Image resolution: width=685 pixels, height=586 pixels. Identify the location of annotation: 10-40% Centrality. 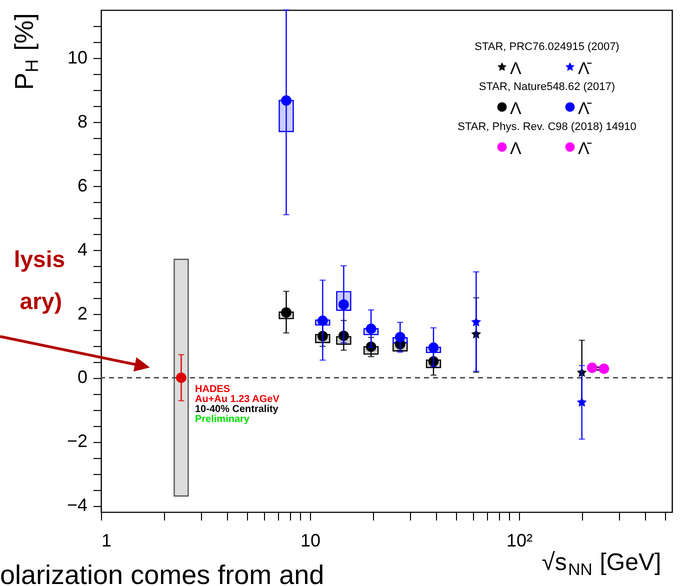
(237, 409).